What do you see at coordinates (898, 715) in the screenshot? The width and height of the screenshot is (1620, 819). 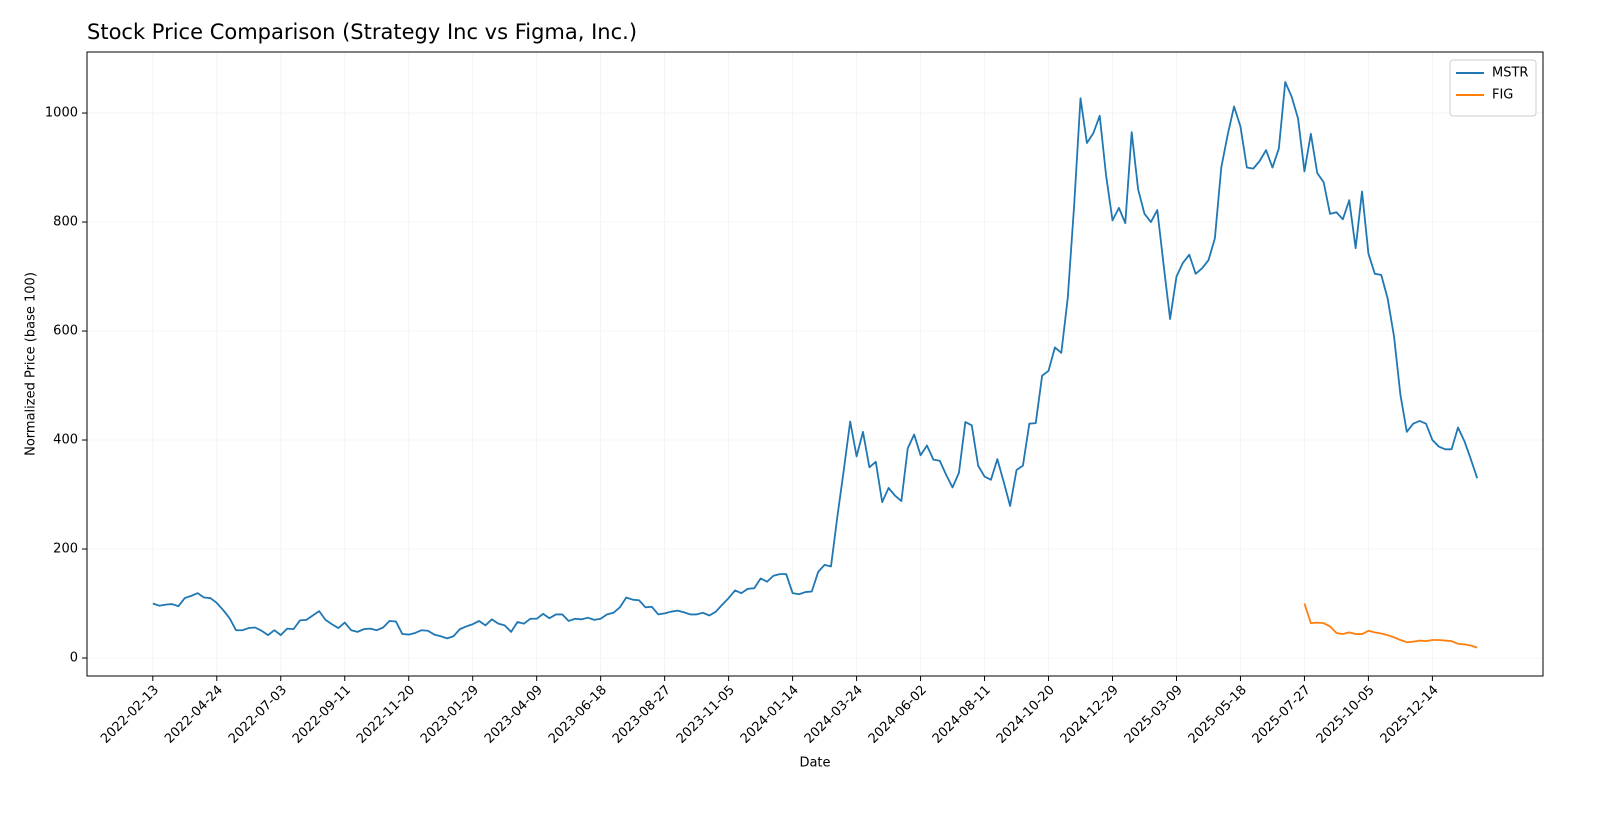 I see `x-tick-label: 2024-06-02` at bounding box center [898, 715].